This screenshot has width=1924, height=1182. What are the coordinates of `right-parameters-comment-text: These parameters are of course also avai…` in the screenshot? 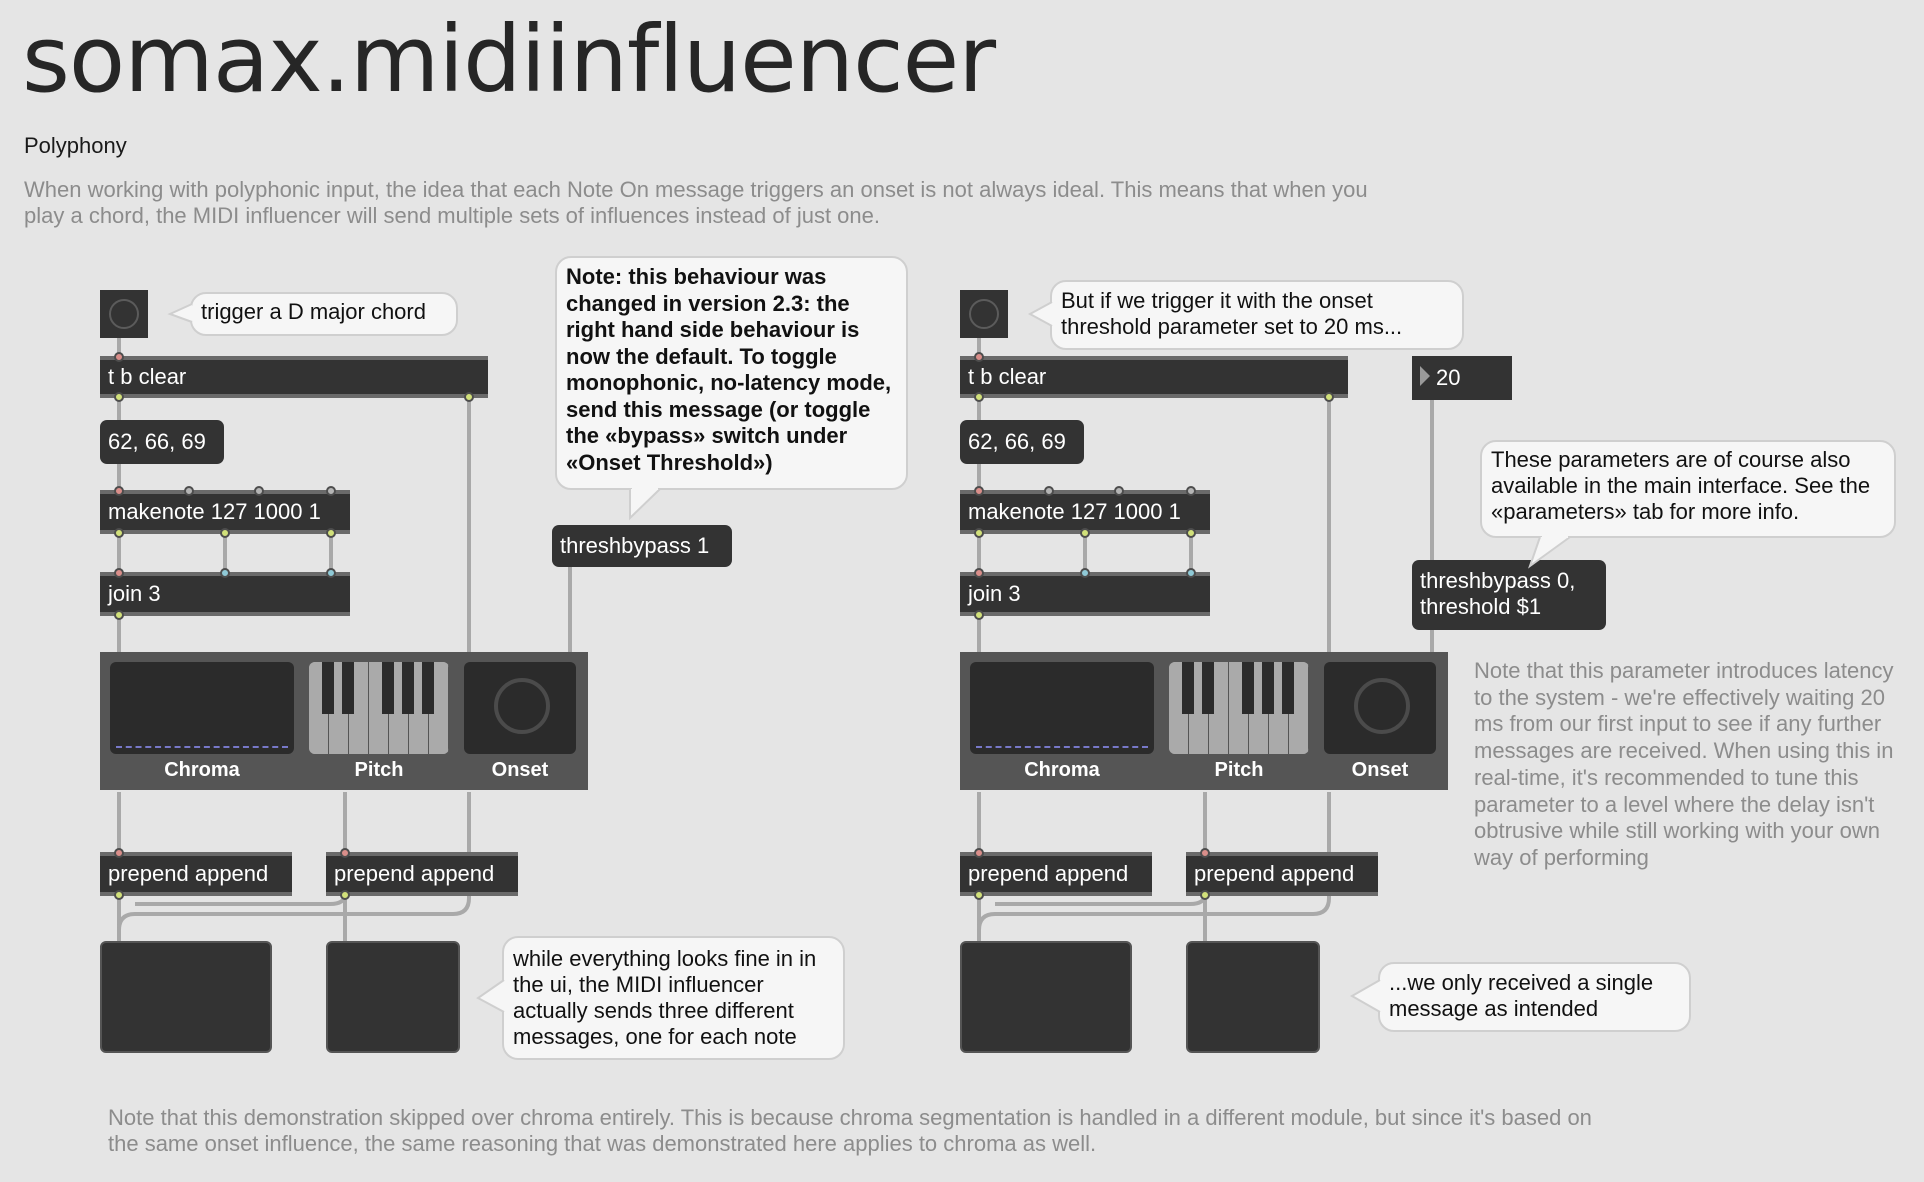 It's located at (1681, 485).